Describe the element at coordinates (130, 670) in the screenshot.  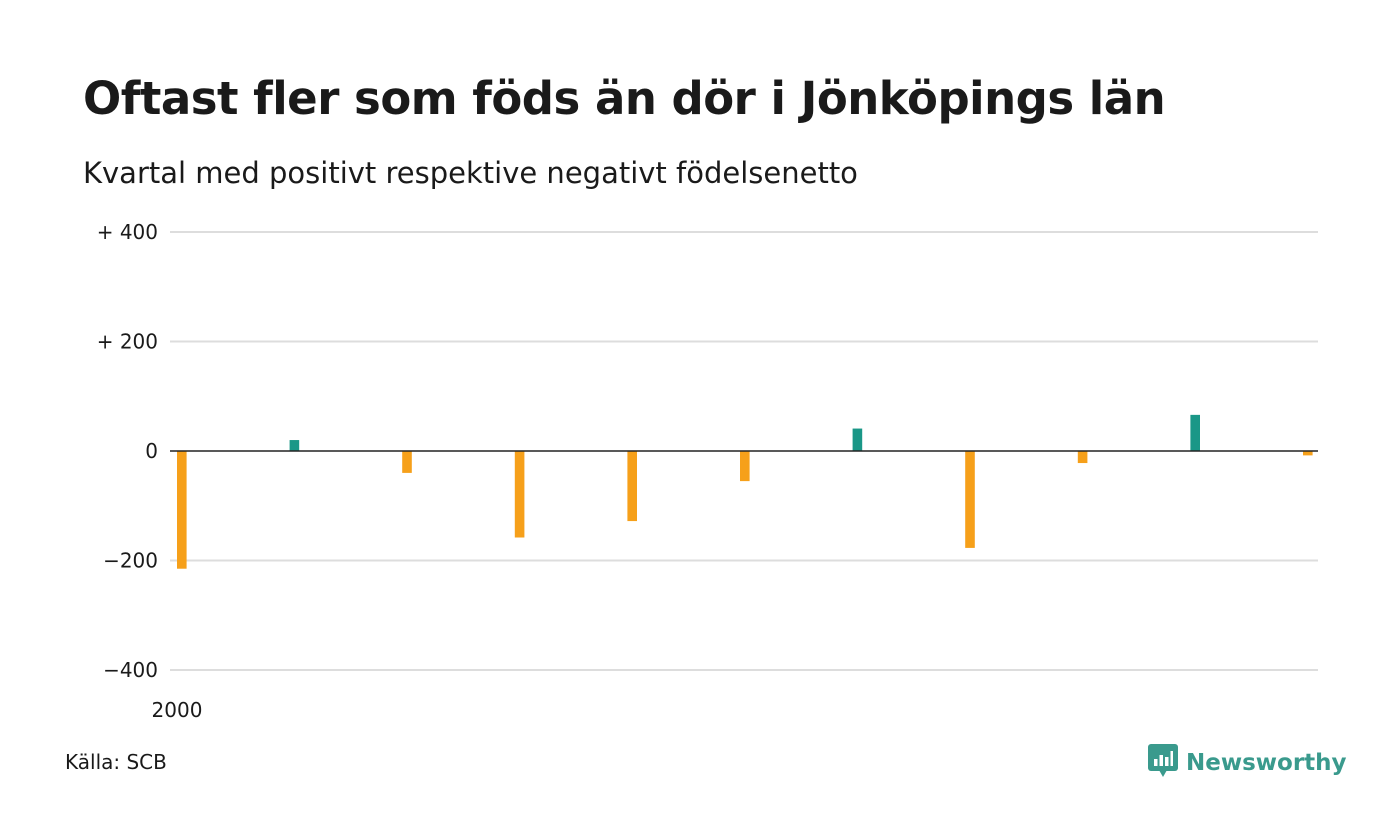
I see `y-tick-label: −400` at that location.